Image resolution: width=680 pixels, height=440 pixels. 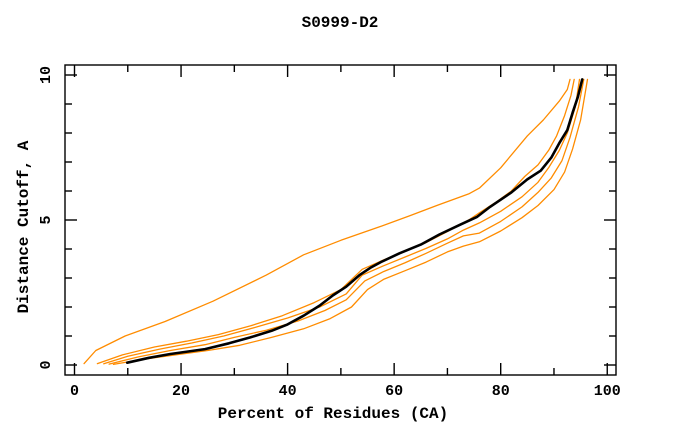 I want to click on x-tick-label: 60, so click(x=394, y=391).